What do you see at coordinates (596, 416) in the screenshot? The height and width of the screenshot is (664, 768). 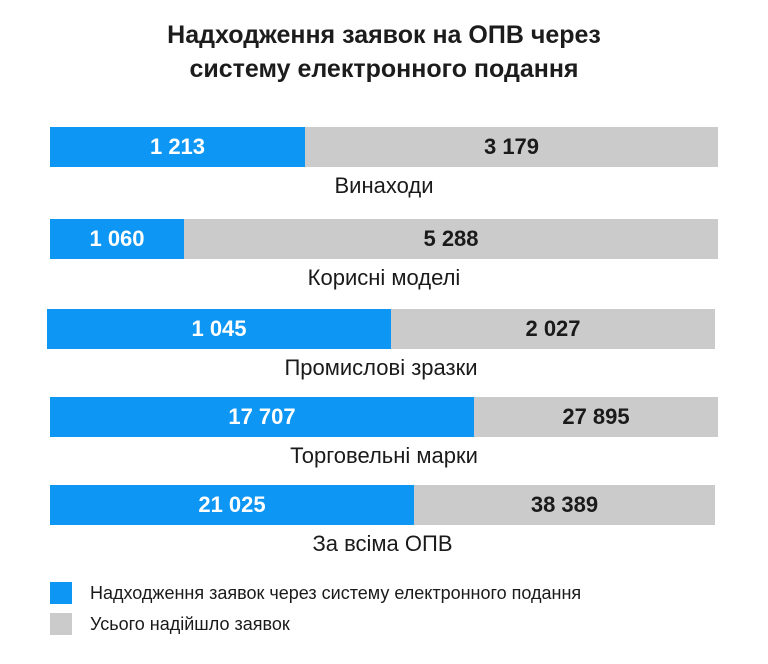 I see `value-label-total: 27 895` at bounding box center [596, 416].